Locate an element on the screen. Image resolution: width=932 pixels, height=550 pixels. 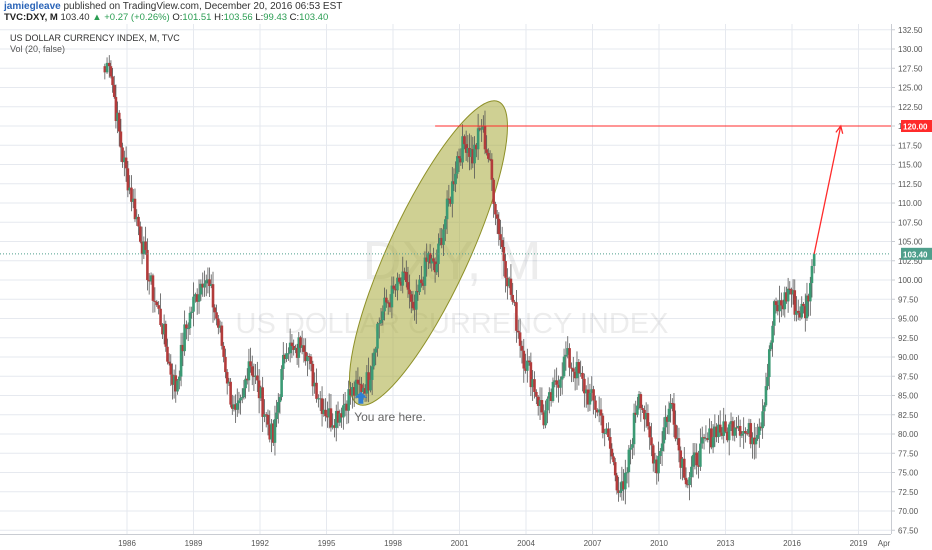
y-tick-label: 92.50 is located at coordinates (908, 338).